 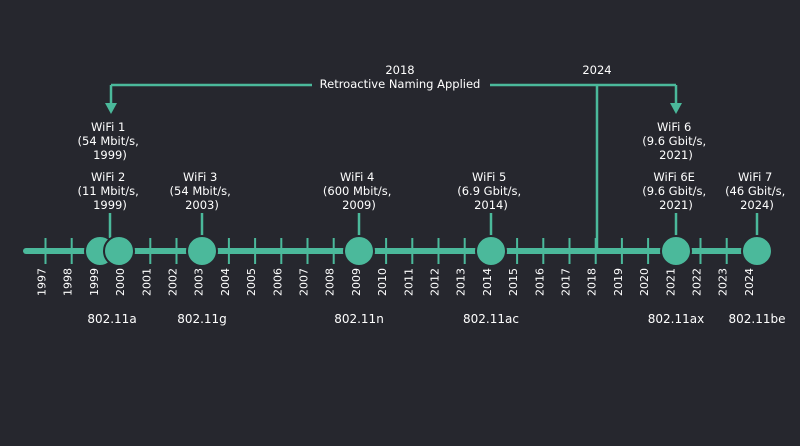 I want to click on arrow-down-icon-left, so click(x=111, y=108).